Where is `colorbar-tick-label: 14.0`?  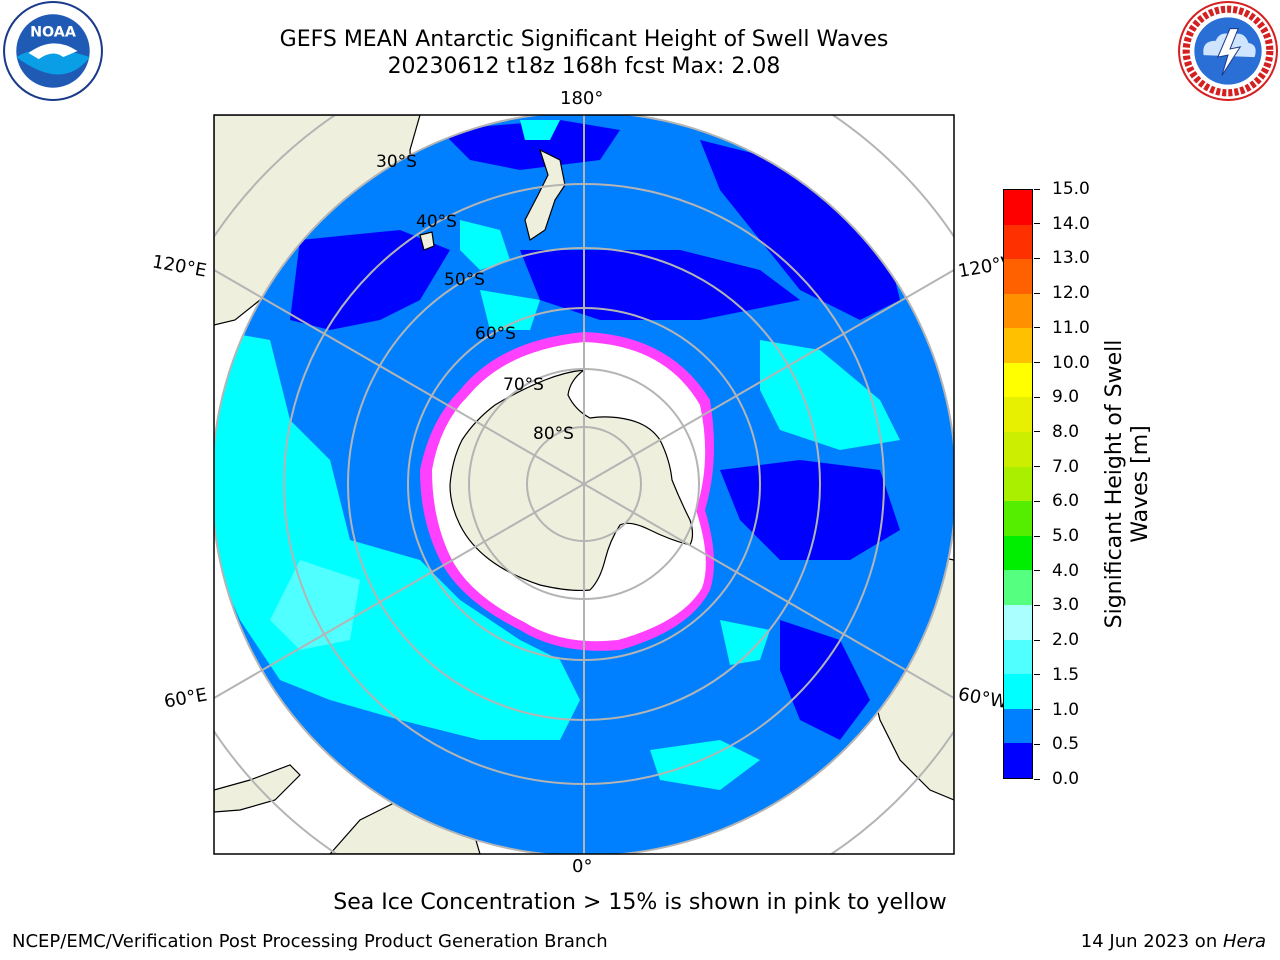 colorbar-tick-label: 14.0 is located at coordinates (1062, 224).